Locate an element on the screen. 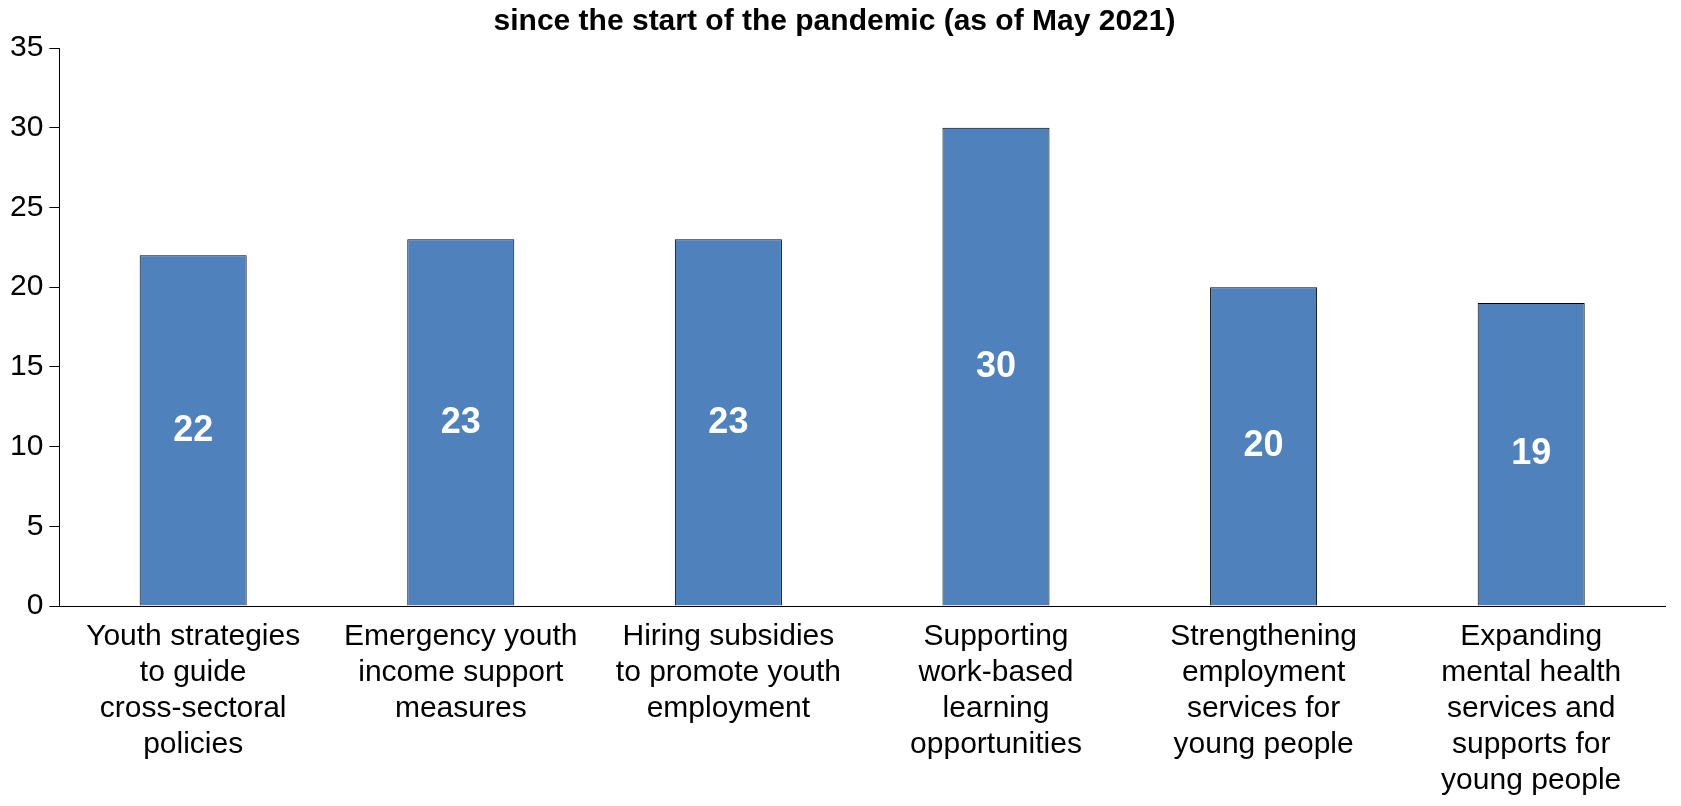  y-tick-label: 30 is located at coordinates (26, 125).